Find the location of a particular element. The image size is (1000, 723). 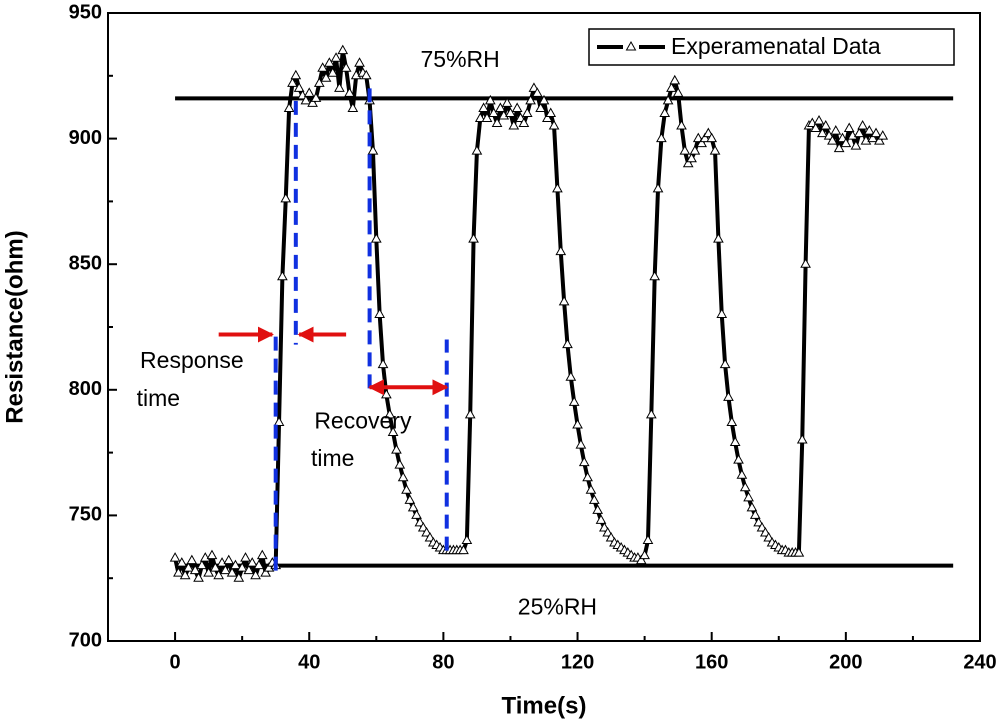

annotation: Response is located at coordinates (192, 360).